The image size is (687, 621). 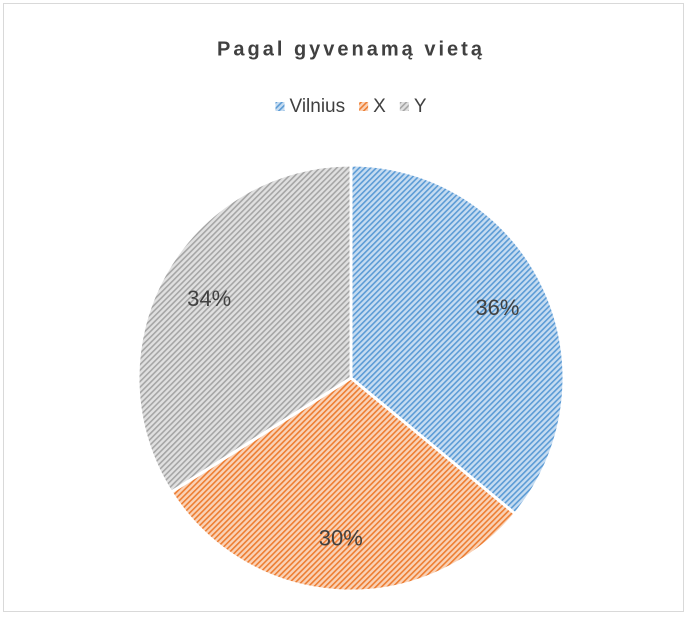 I want to click on legend-label: Y, so click(x=420, y=106).